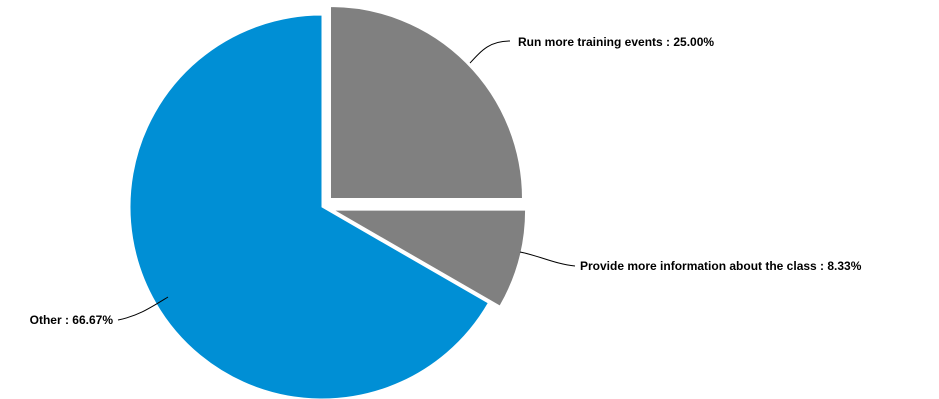 The image size is (939, 399). What do you see at coordinates (616, 42) in the screenshot?
I see `slice-label-run-more-training-events: Run more training events : 25.00%` at bounding box center [616, 42].